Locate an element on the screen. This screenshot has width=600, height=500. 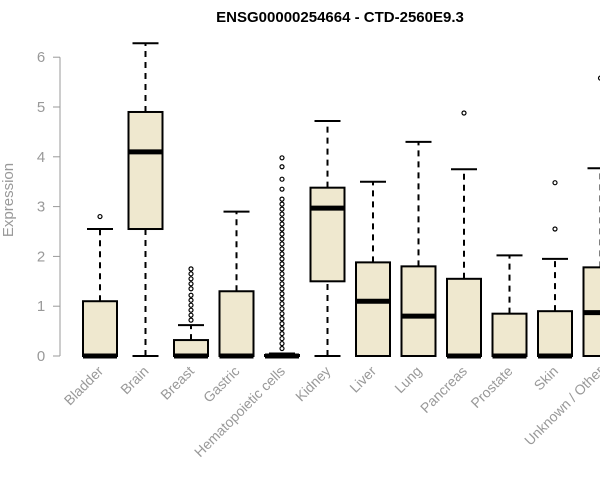
x-tick-label: Lung is located at coordinates (407, 379).